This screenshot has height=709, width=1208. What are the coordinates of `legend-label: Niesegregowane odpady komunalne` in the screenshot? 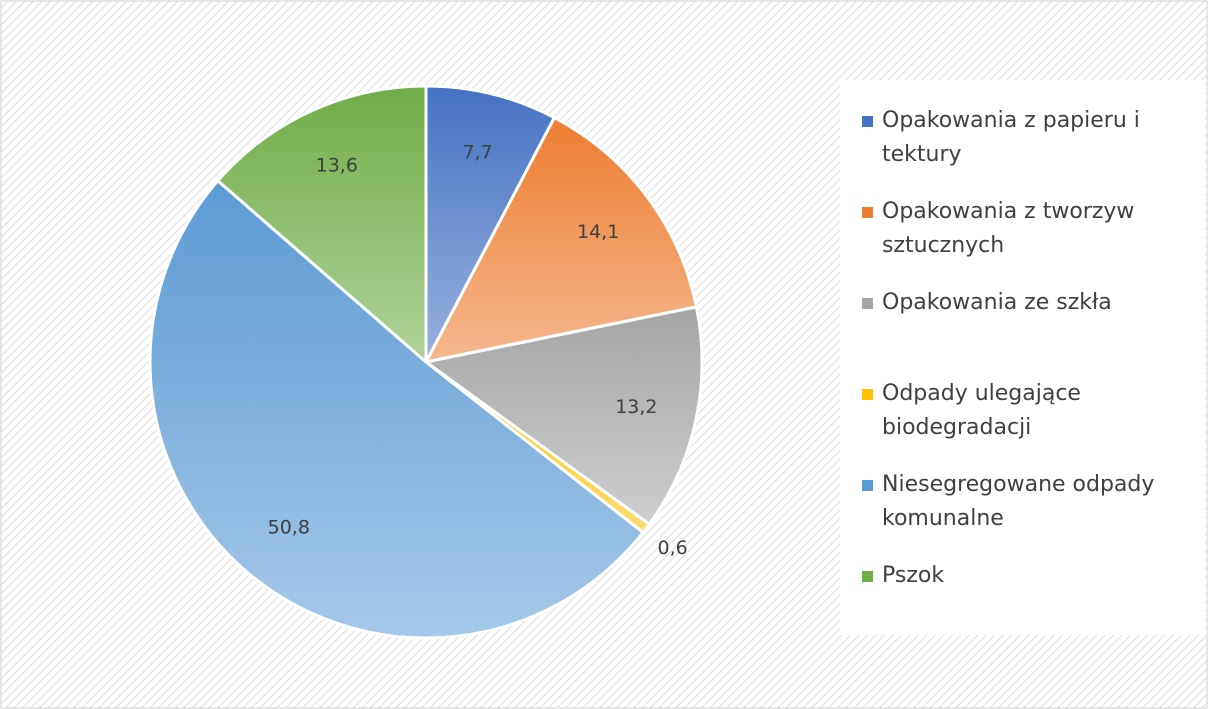 It's located at (1018, 501).